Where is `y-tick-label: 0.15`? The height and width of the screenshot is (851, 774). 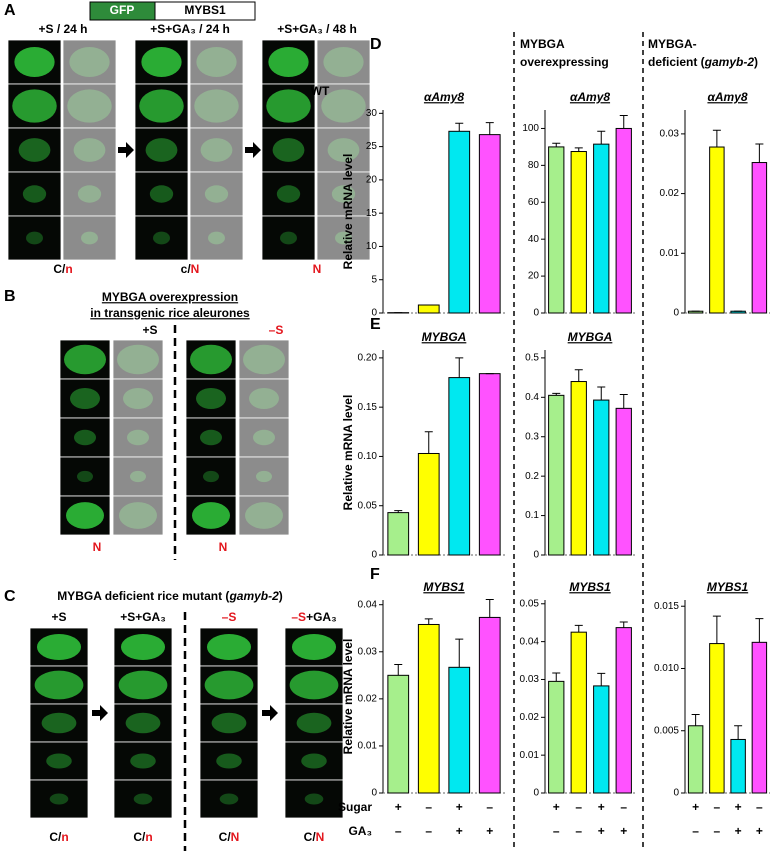
y-tick-label: 0.15 is located at coordinates (368, 407).